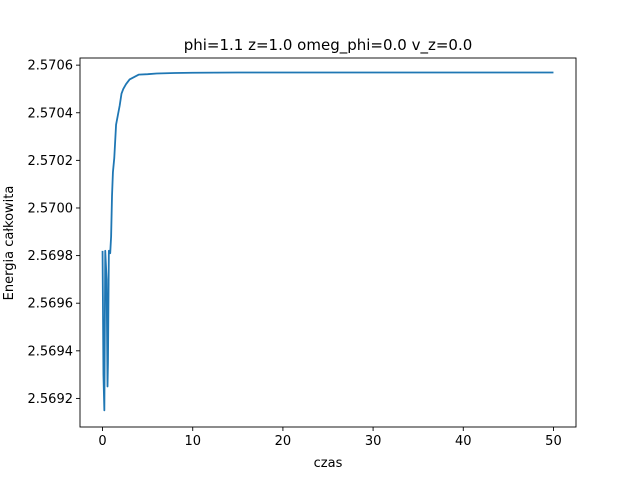 The width and height of the screenshot is (640, 480). What do you see at coordinates (283, 441) in the screenshot?
I see `x-tick-label: 20` at bounding box center [283, 441].